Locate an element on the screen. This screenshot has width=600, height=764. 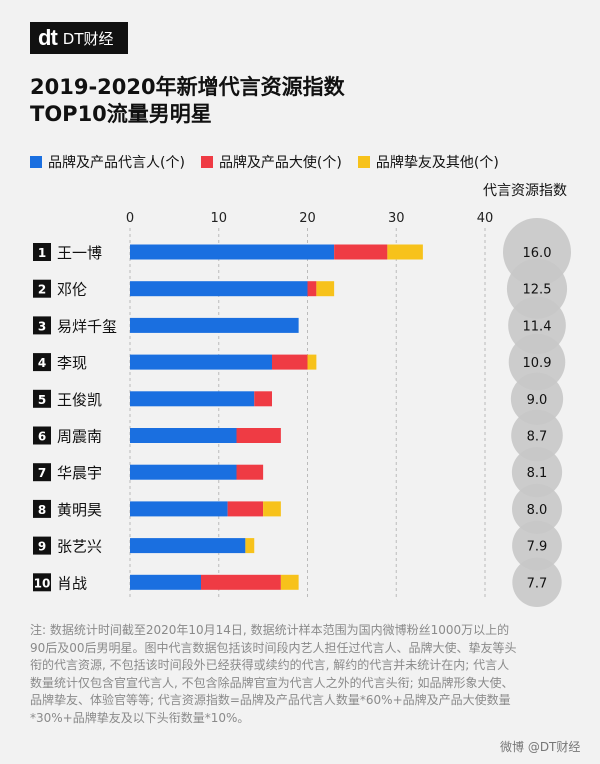
brand-logo: dt DT财经 is located at coordinates (79, 38).